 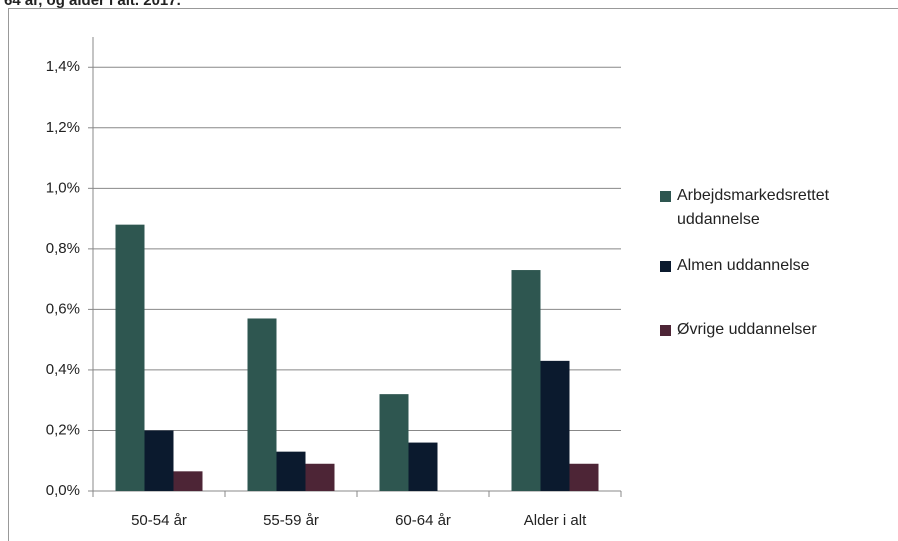 What do you see at coordinates (63, 248) in the screenshot?
I see `y-tick-label: 0,8%` at bounding box center [63, 248].